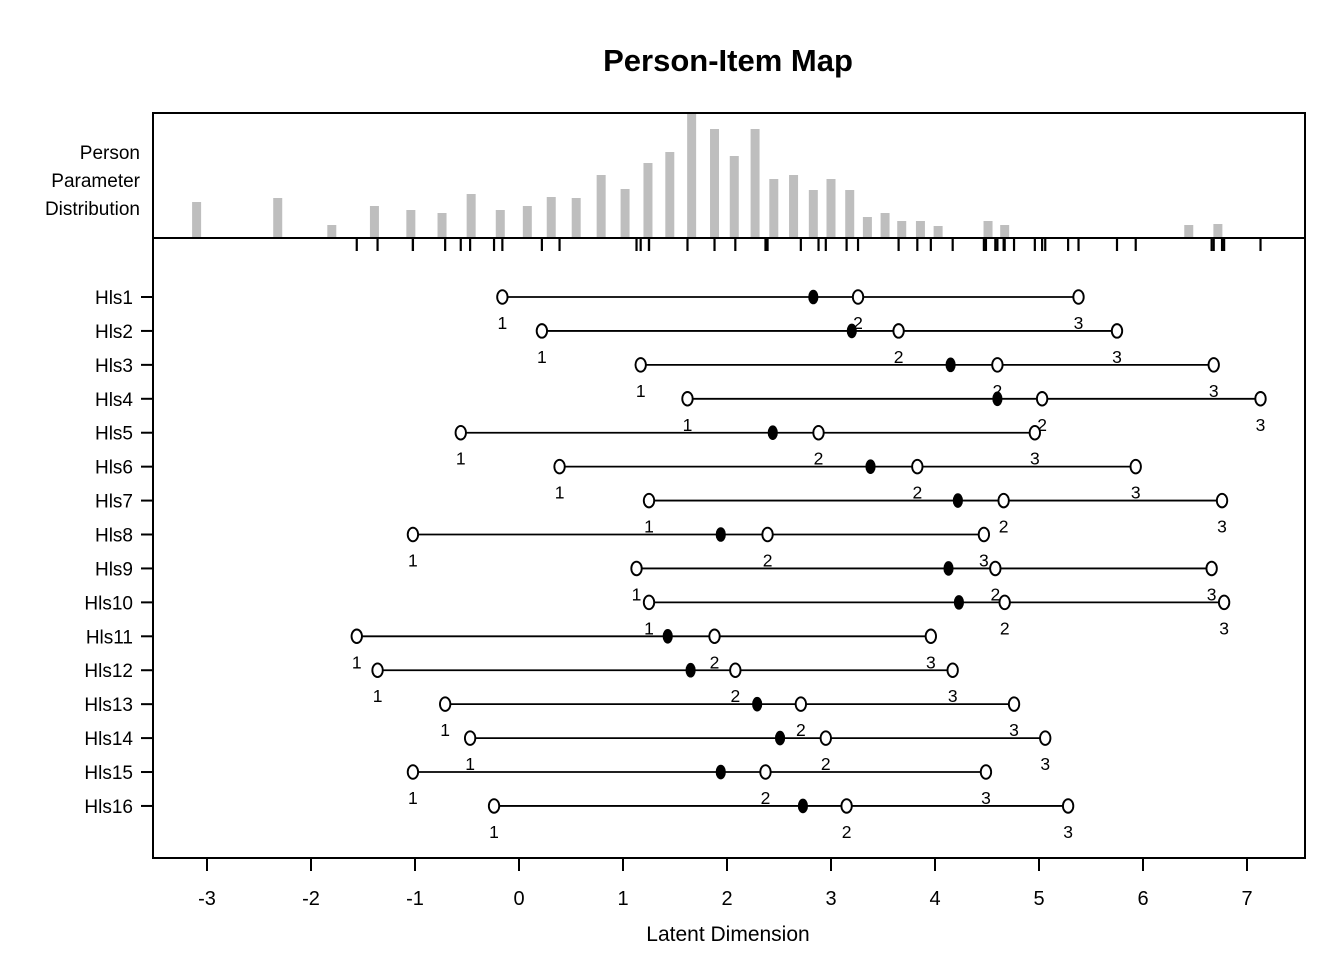  I want to click on x-axis-tick-label: 7, so click(1246, 899).